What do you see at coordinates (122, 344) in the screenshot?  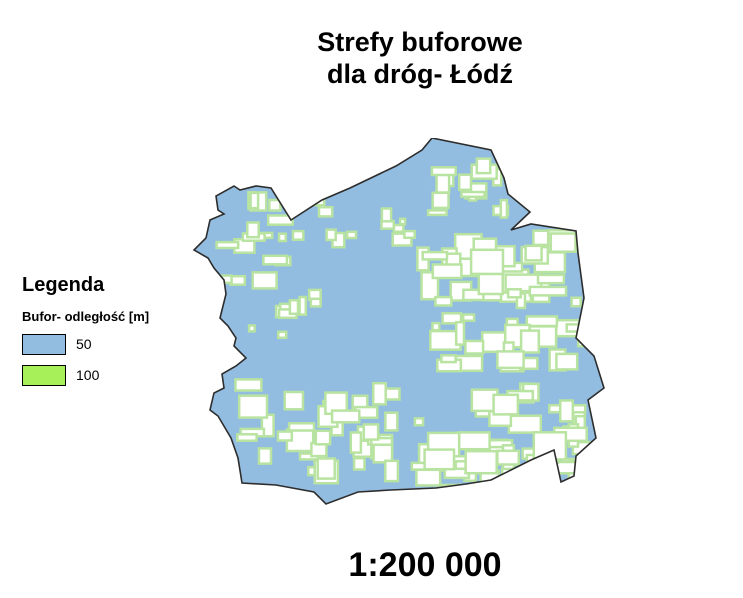 I see `legend-item-50: 50` at bounding box center [122, 344].